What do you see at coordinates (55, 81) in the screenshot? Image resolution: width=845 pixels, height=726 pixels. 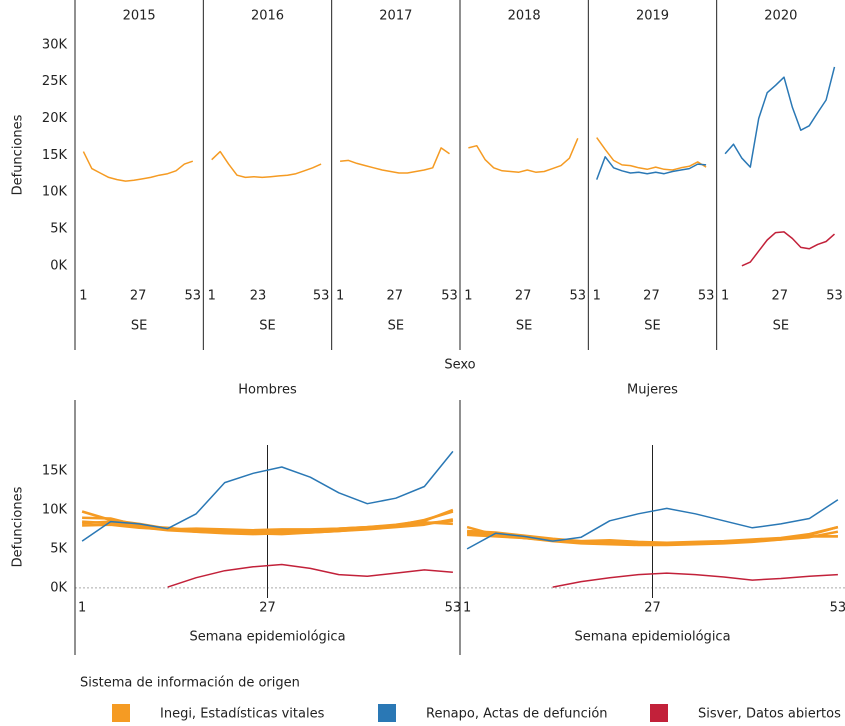 I see `y-tick-label: 25K` at bounding box center [55, 81].